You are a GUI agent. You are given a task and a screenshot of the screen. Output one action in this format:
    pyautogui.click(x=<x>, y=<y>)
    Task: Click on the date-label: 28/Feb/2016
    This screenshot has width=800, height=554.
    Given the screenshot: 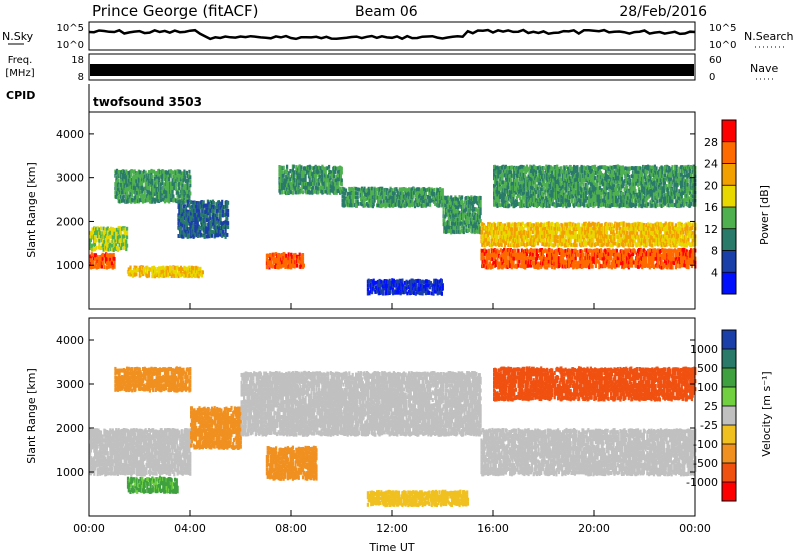 What is the action you would take?
    pyautogui.click(x=663, y=12)
    